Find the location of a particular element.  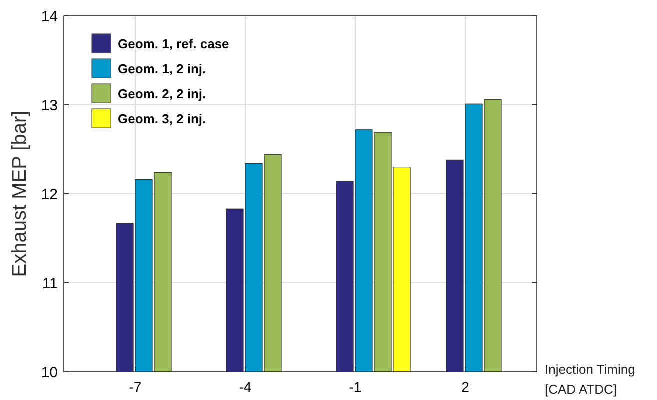

legend-label: Geom. 1, ref. case is located at coordinates (174, 44).